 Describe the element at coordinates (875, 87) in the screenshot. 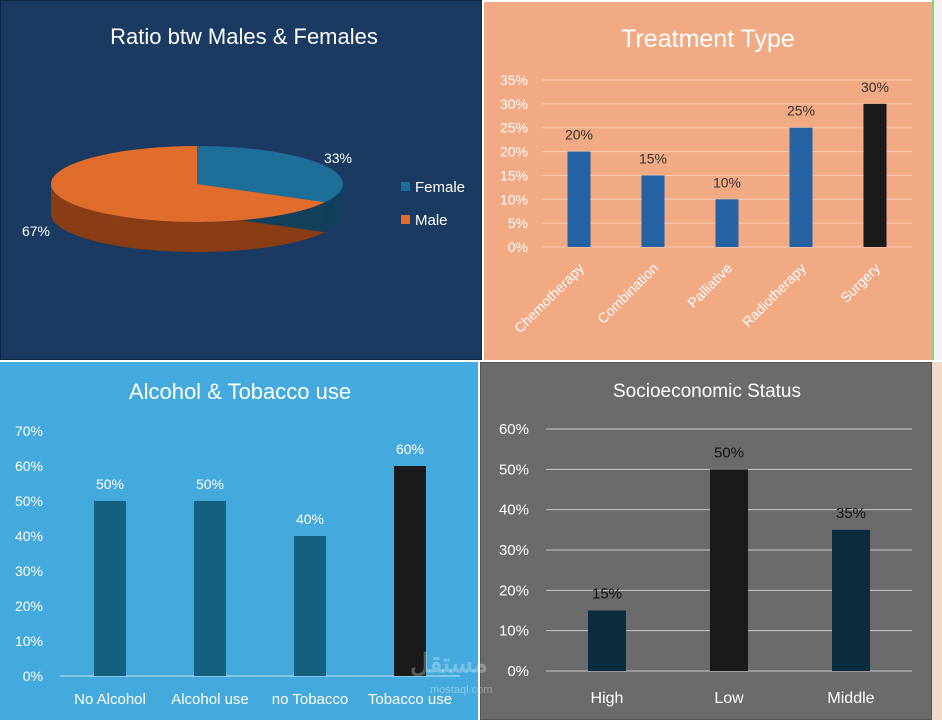

I see `data-label: 30%` at that location.